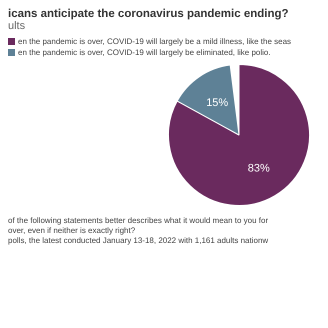 The height and width of the screenshot is (328, 328). I want to click on text: of the following statements better describes what it would mean to you for, so click(139, 221).